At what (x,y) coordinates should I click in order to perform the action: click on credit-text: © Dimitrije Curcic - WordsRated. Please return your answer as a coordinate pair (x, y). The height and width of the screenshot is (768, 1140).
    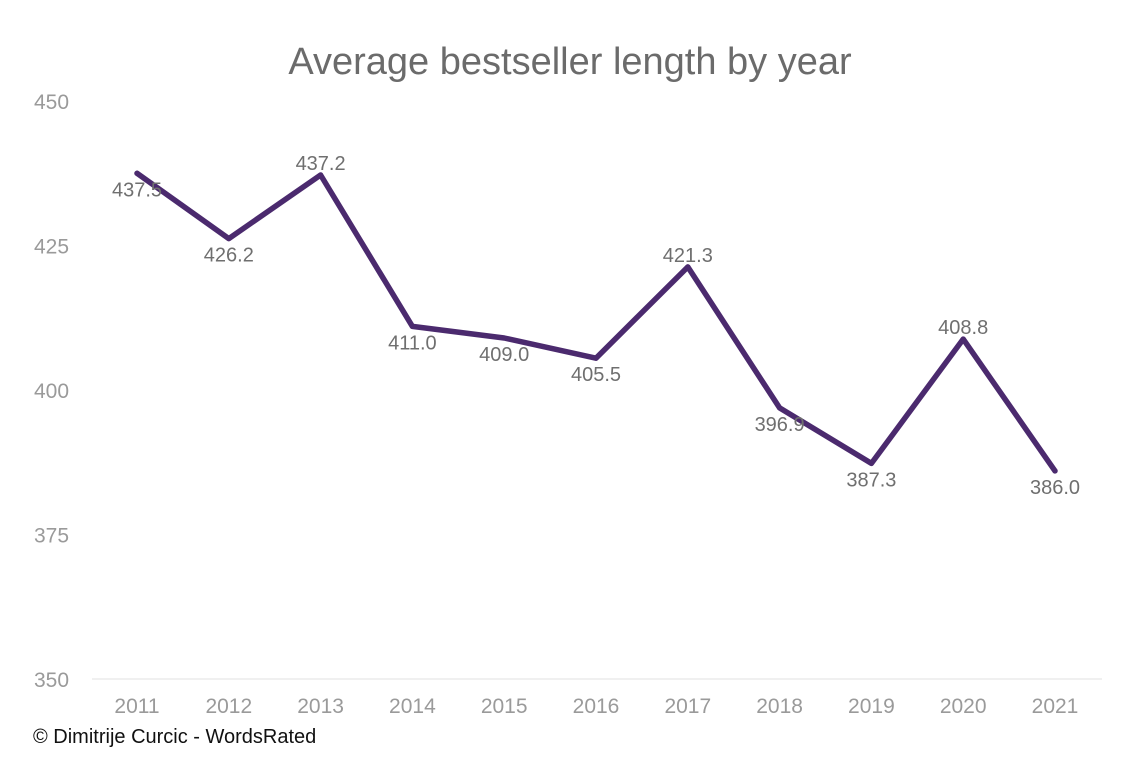
    Looking at the image, I should click on (175, 737).